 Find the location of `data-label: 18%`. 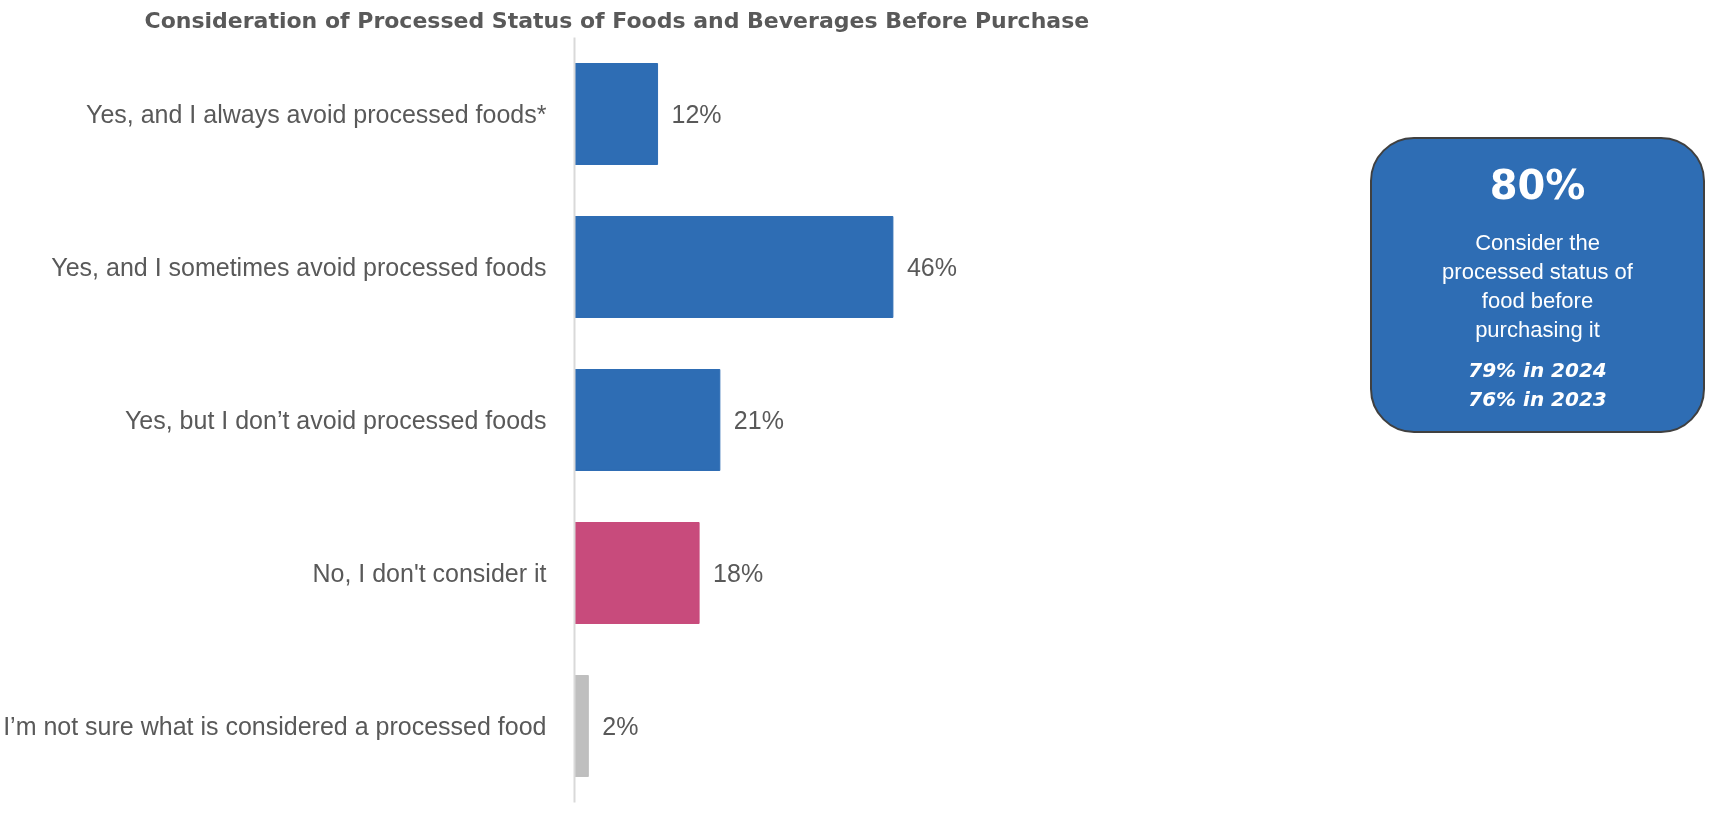

data-label: 18% is located at coordinates (738, 573).